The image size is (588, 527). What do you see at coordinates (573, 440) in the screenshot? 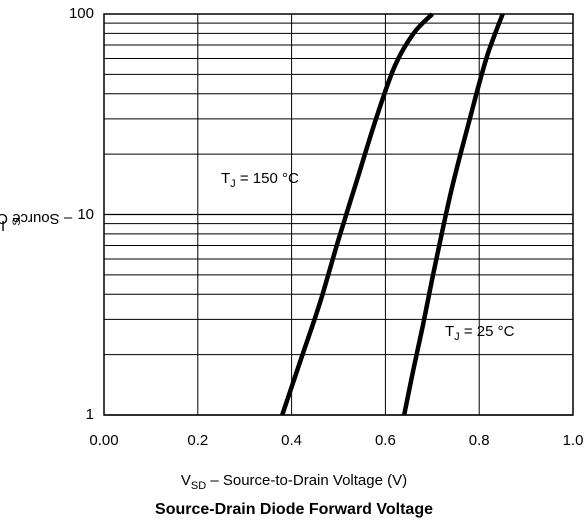
I see `x-tick-label: 1.0` at bounding box center [573, 440].